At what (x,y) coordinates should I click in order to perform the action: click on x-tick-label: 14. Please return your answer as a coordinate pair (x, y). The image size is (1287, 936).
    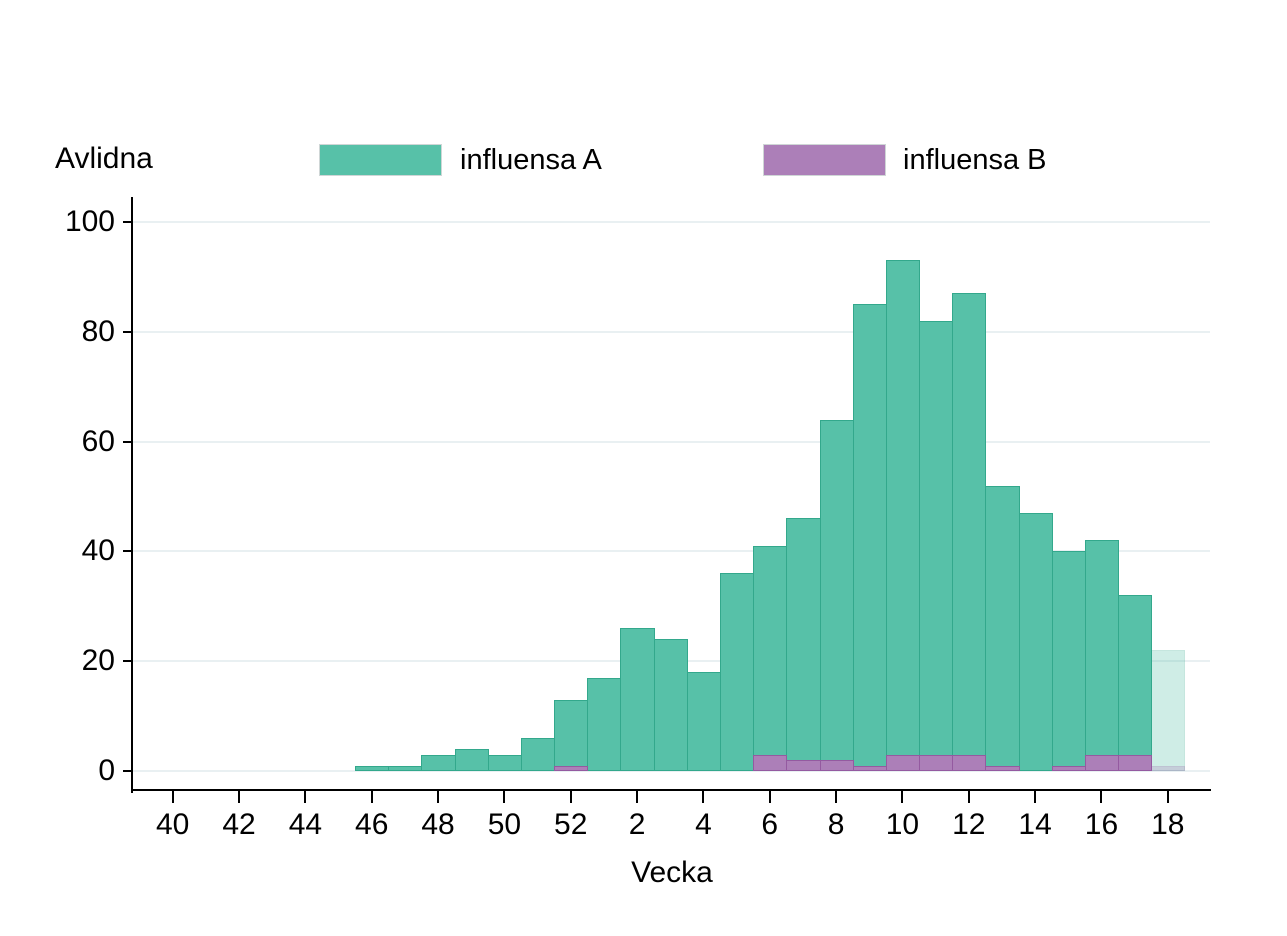
    Looking at the image, I should click on (1035, 824).